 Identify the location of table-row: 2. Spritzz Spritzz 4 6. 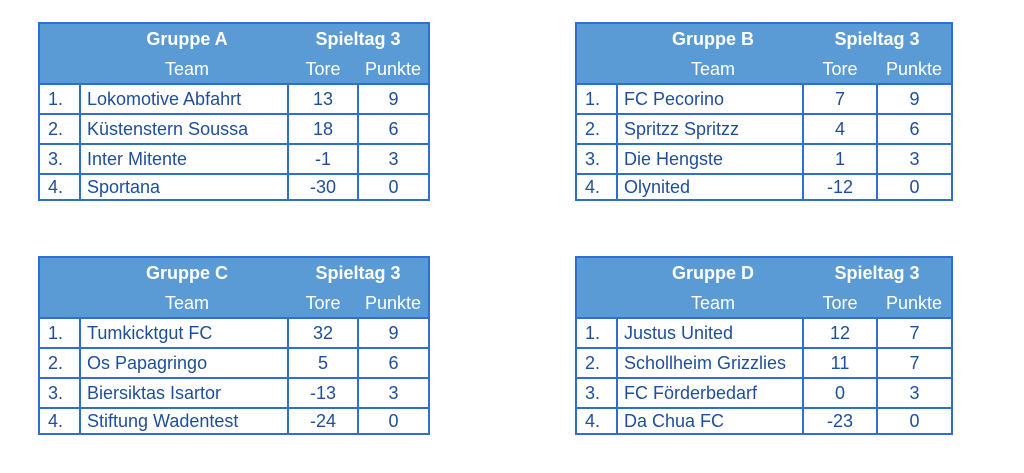
(764, 128).